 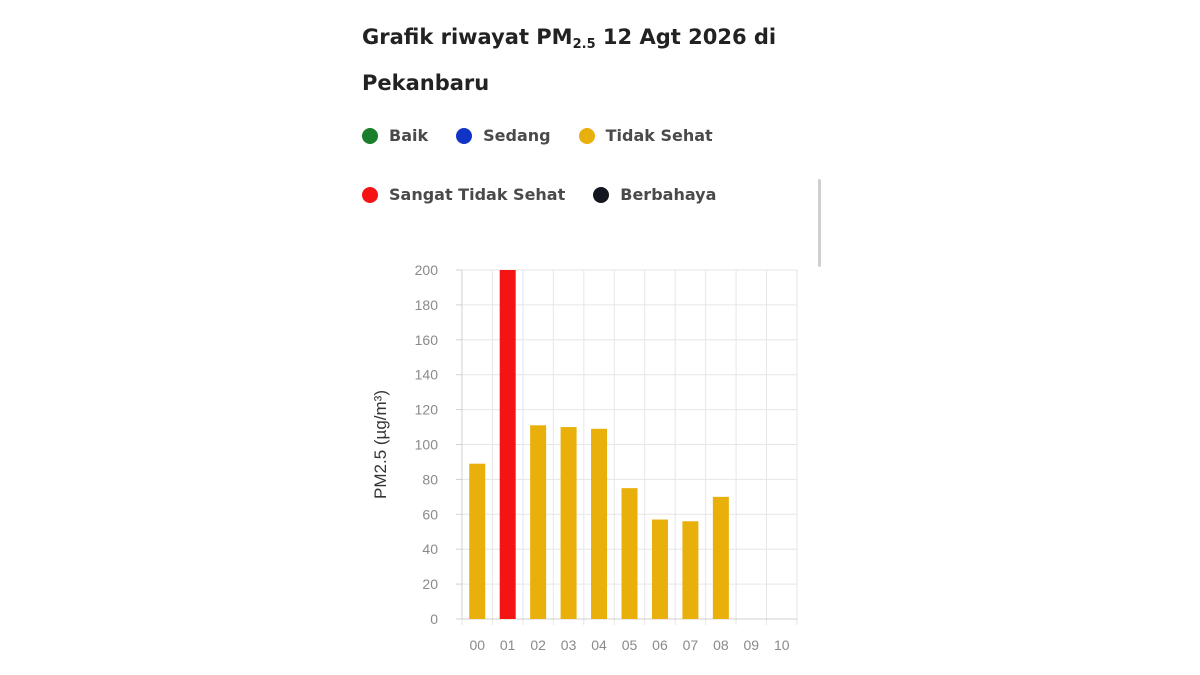 I want to click on legend-dot-sedang, so click(x=464, y=135).